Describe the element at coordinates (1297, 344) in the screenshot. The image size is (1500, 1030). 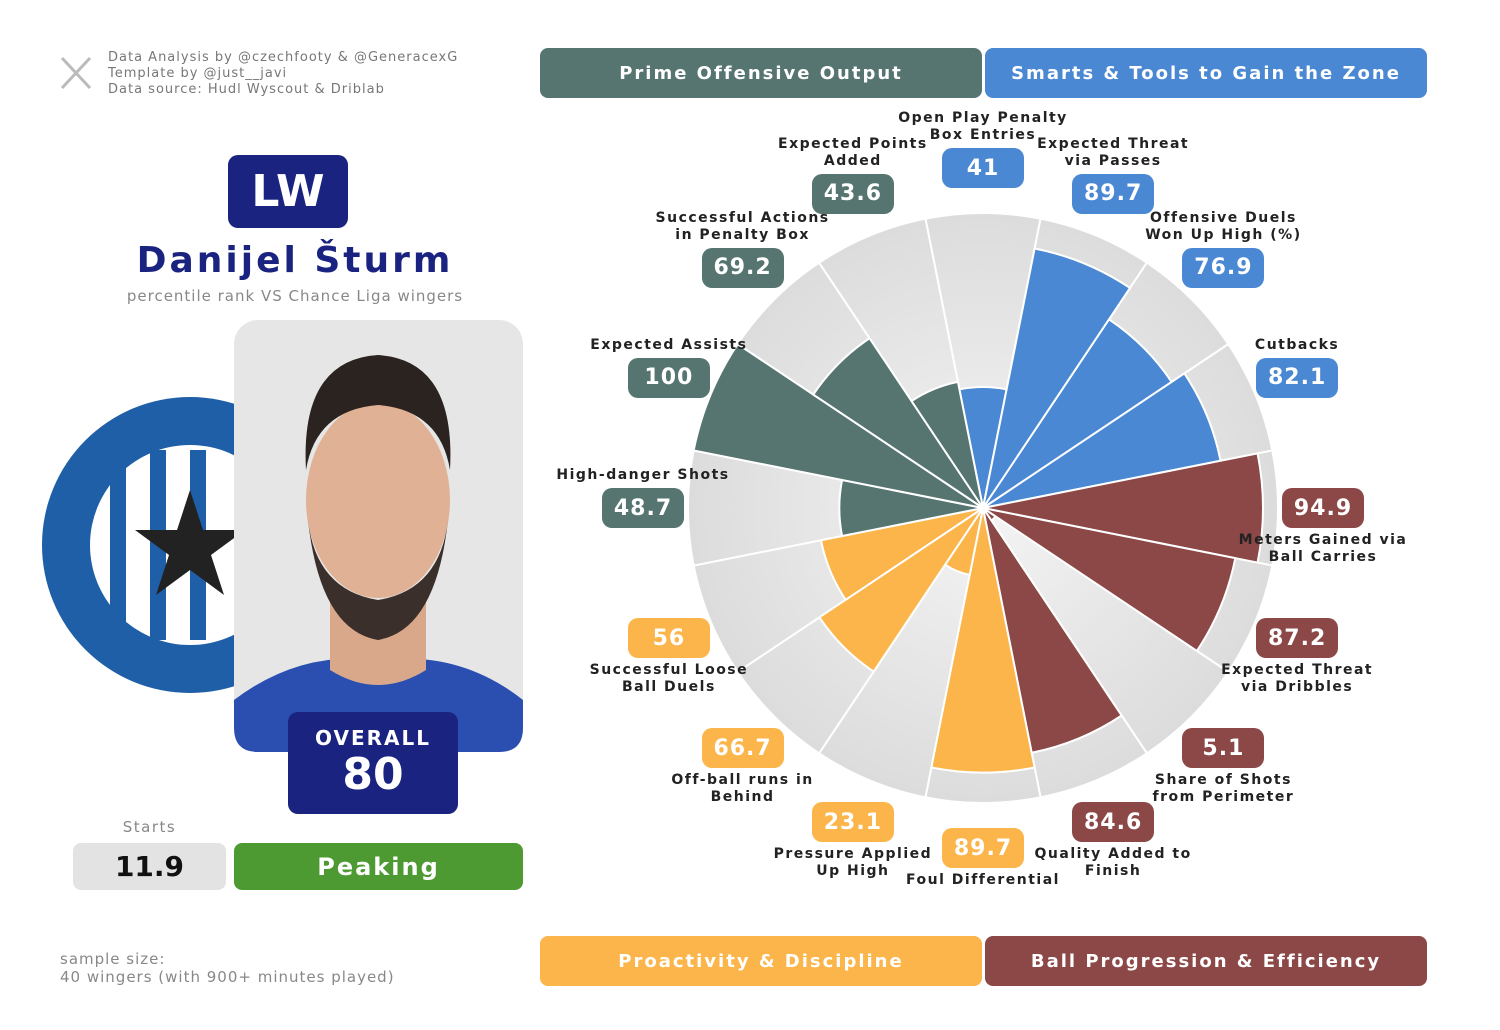
I see `category-label: Cutbacks` at that location.